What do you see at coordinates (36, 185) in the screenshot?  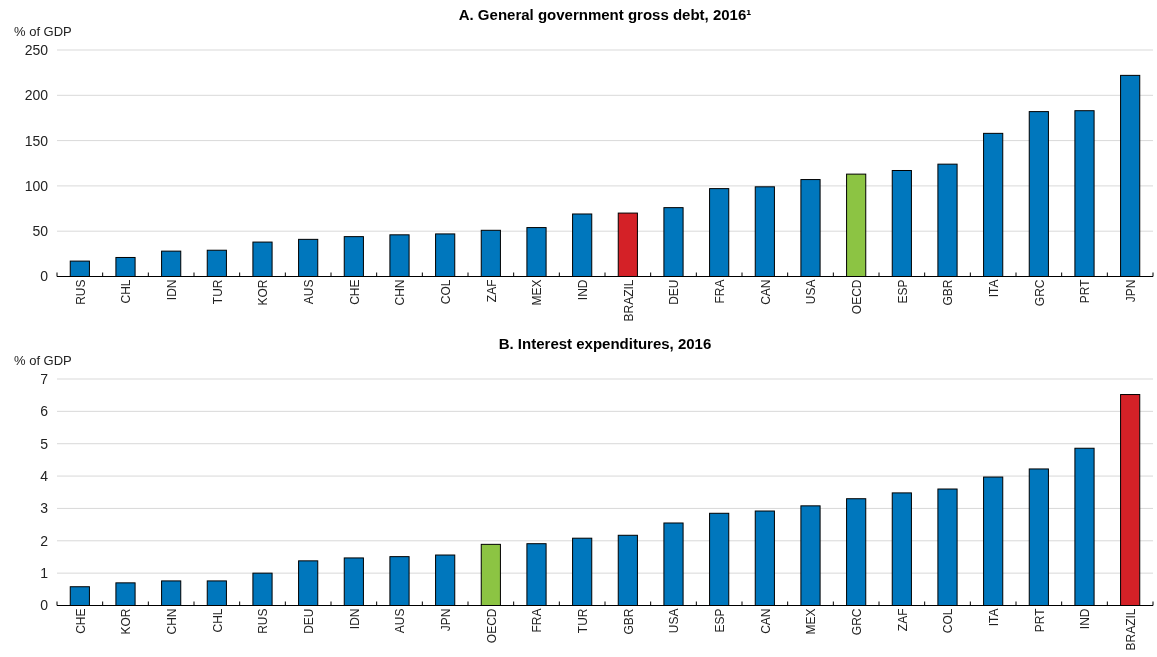 I see `y-tick-label: 100` at bounding box center [36, 185].